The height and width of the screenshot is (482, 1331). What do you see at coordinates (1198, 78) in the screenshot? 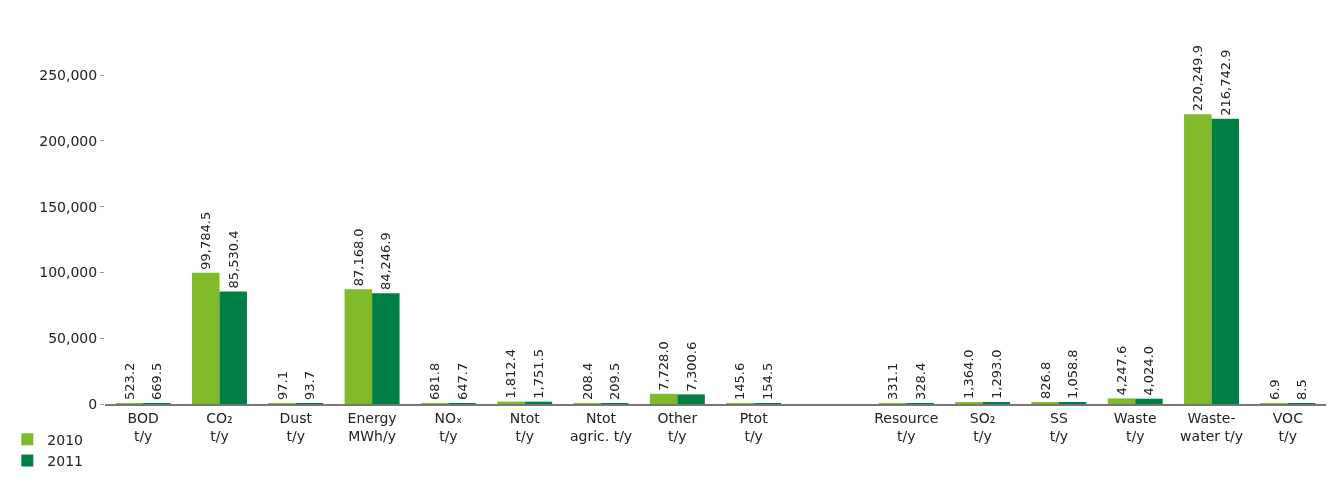
I see `data-label: 220,249.9` at bounding box center [1198, 78].